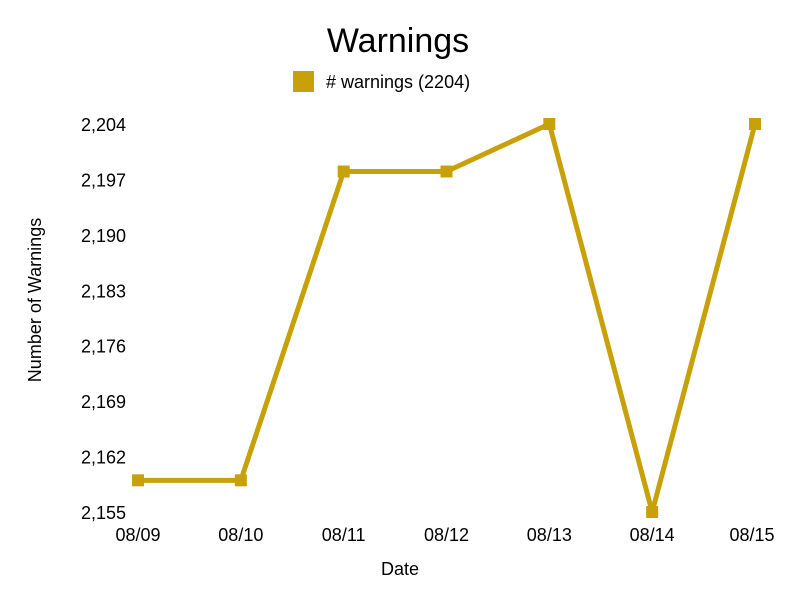 The height and width of the screenshot is (600, 800). Describe the element at coordinates (398, 41) in the screenshot. I see `chart-title: Warnings` at that location.